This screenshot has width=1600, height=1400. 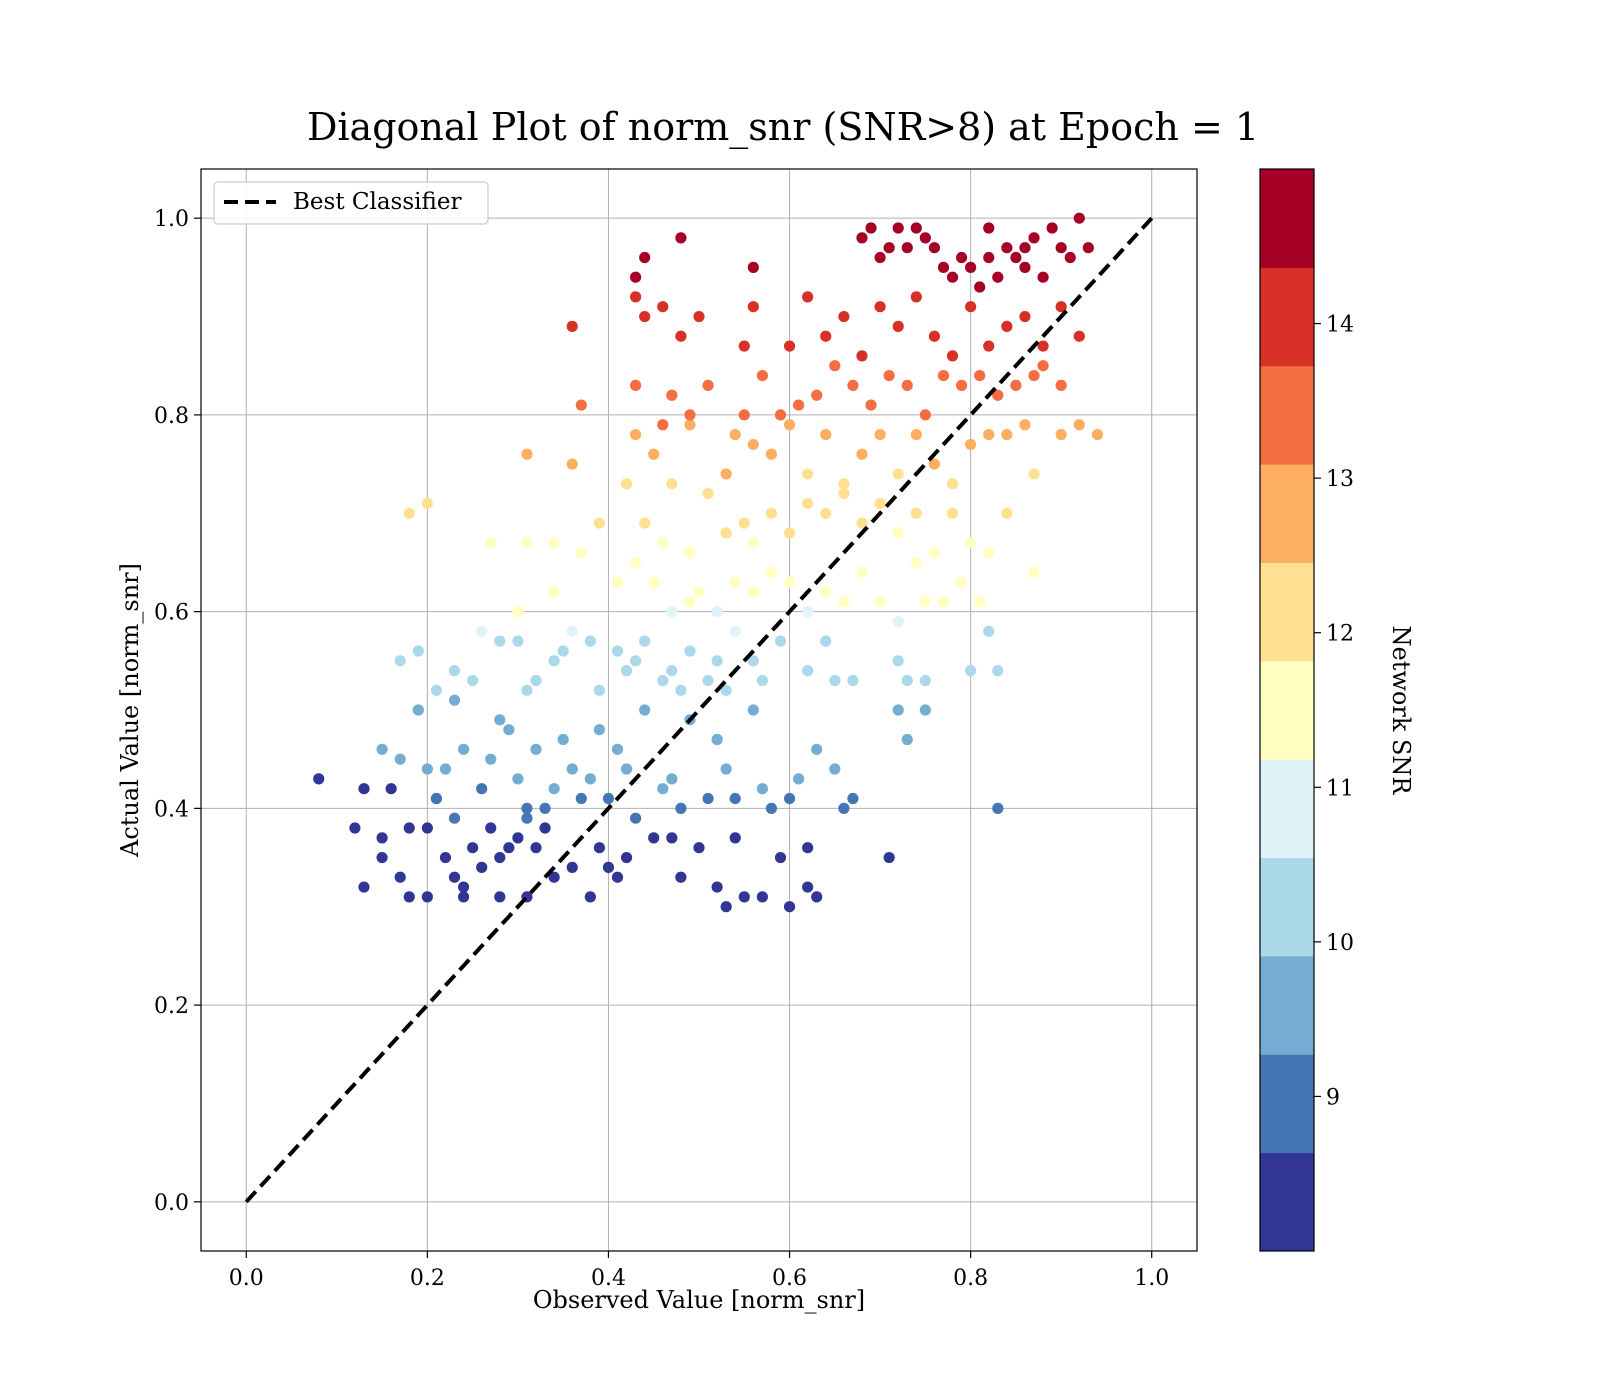 What do you see at coordinates (1340, 479) in the screenshot?
I see `colorbar-tick-label: 13` at bounding box center [1340, 479].